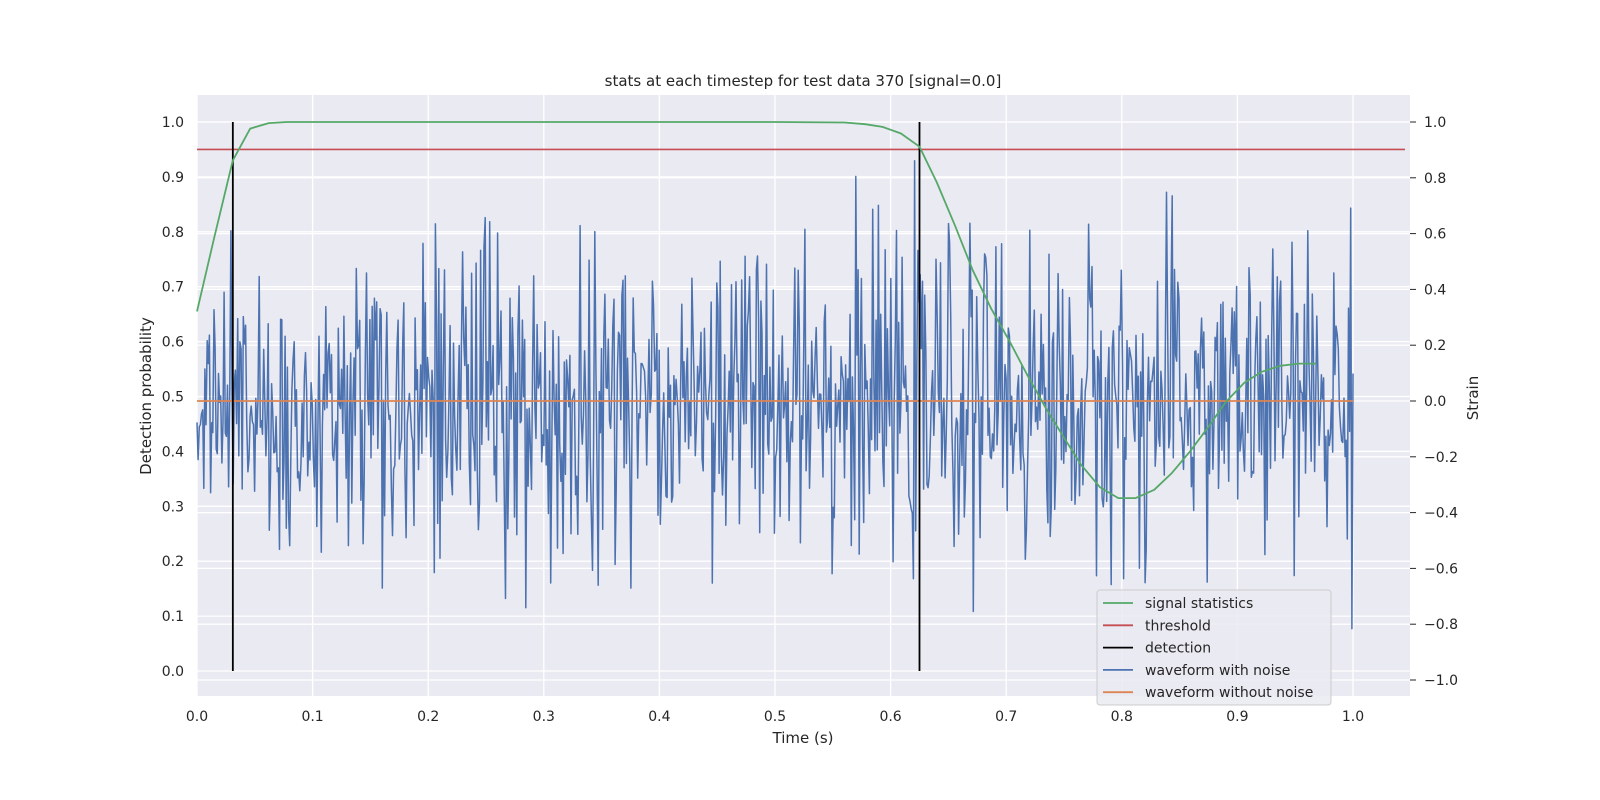  Describe the element at coordinates (890, 717) in the screenshot. I see `x-tick-label: 0.6` at that location.